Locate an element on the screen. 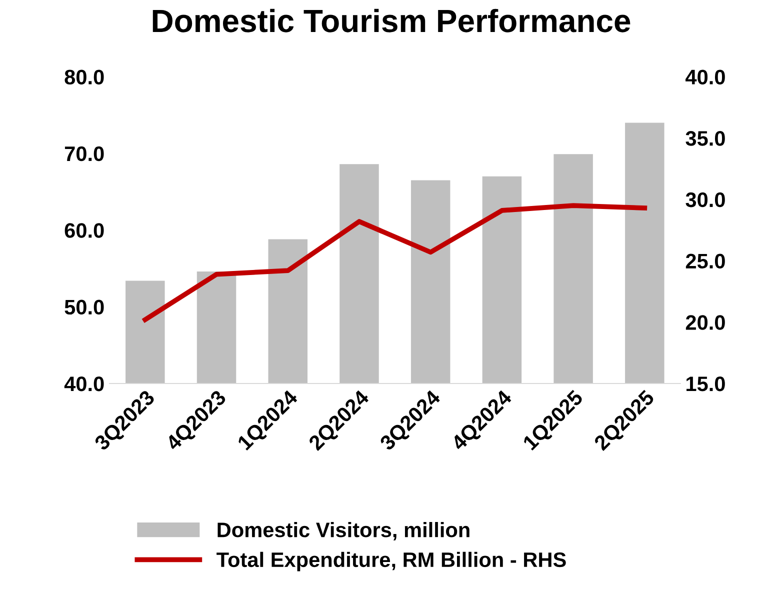 This screenshot has height=590, width=782. y2-tick-label: 35.0 is located at coordinates (705, 138).